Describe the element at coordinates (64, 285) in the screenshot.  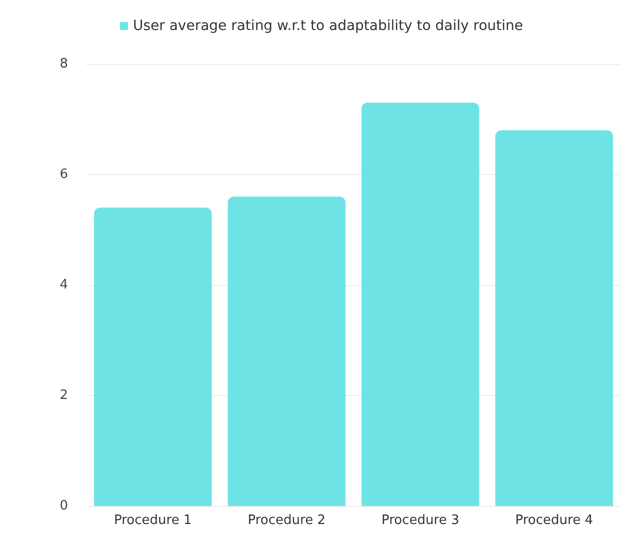
I see `y-tick-label: 4` at that location.